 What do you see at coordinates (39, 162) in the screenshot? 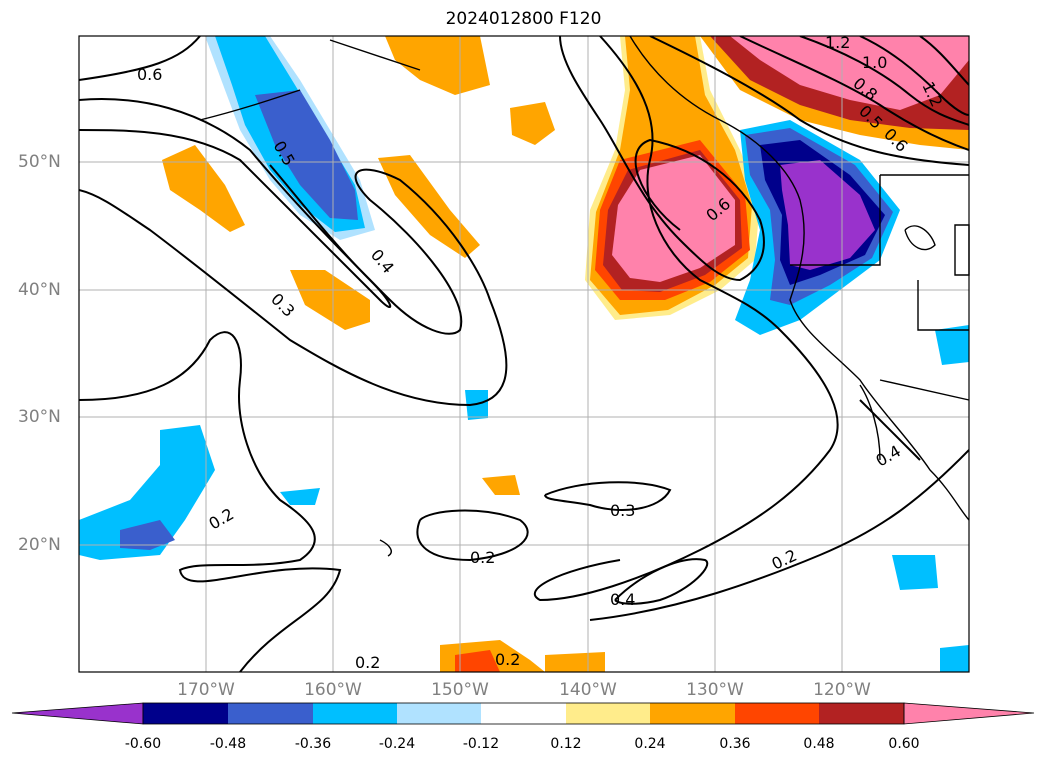
I see `lat-label-50n: 50°N` at bounding box center [39, 162].